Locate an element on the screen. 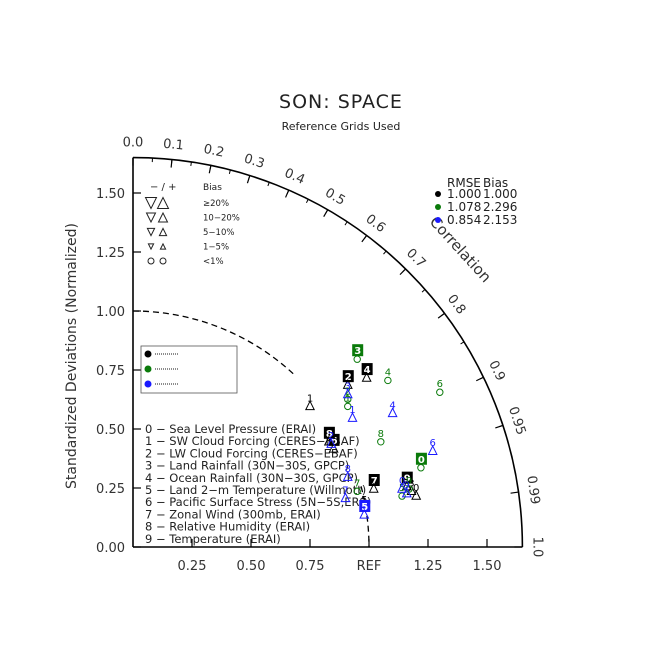  y-tick-label: 0.25 is located at coordinates (110, 489).